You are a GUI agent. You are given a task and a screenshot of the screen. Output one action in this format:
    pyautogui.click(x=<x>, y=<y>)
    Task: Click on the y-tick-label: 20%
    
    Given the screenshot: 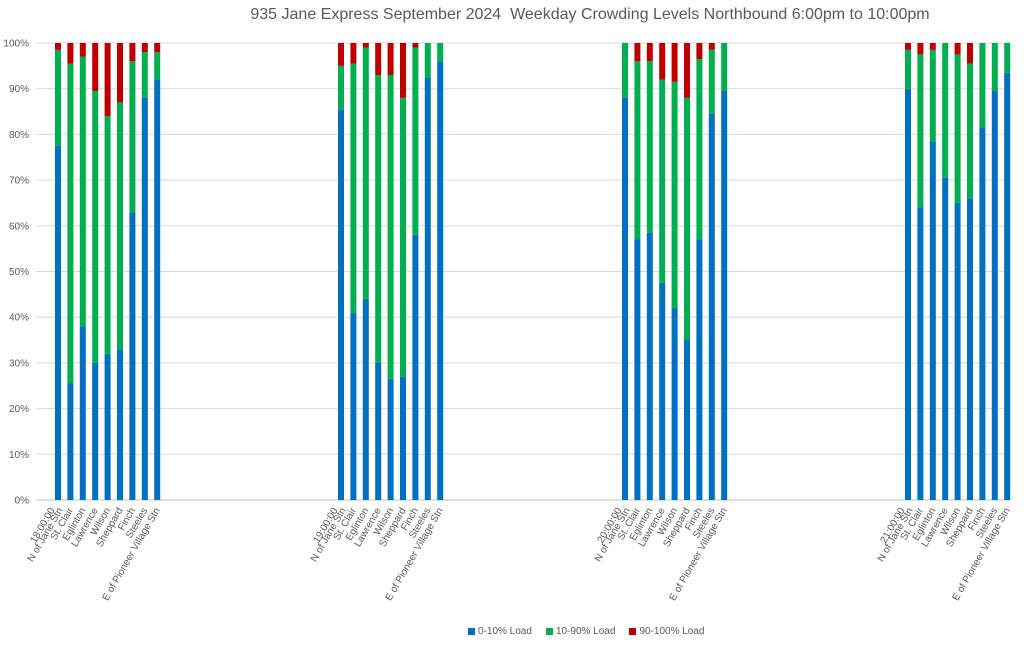 What is the action you would take?
    pyautogui.click(x=19, y=409)
    